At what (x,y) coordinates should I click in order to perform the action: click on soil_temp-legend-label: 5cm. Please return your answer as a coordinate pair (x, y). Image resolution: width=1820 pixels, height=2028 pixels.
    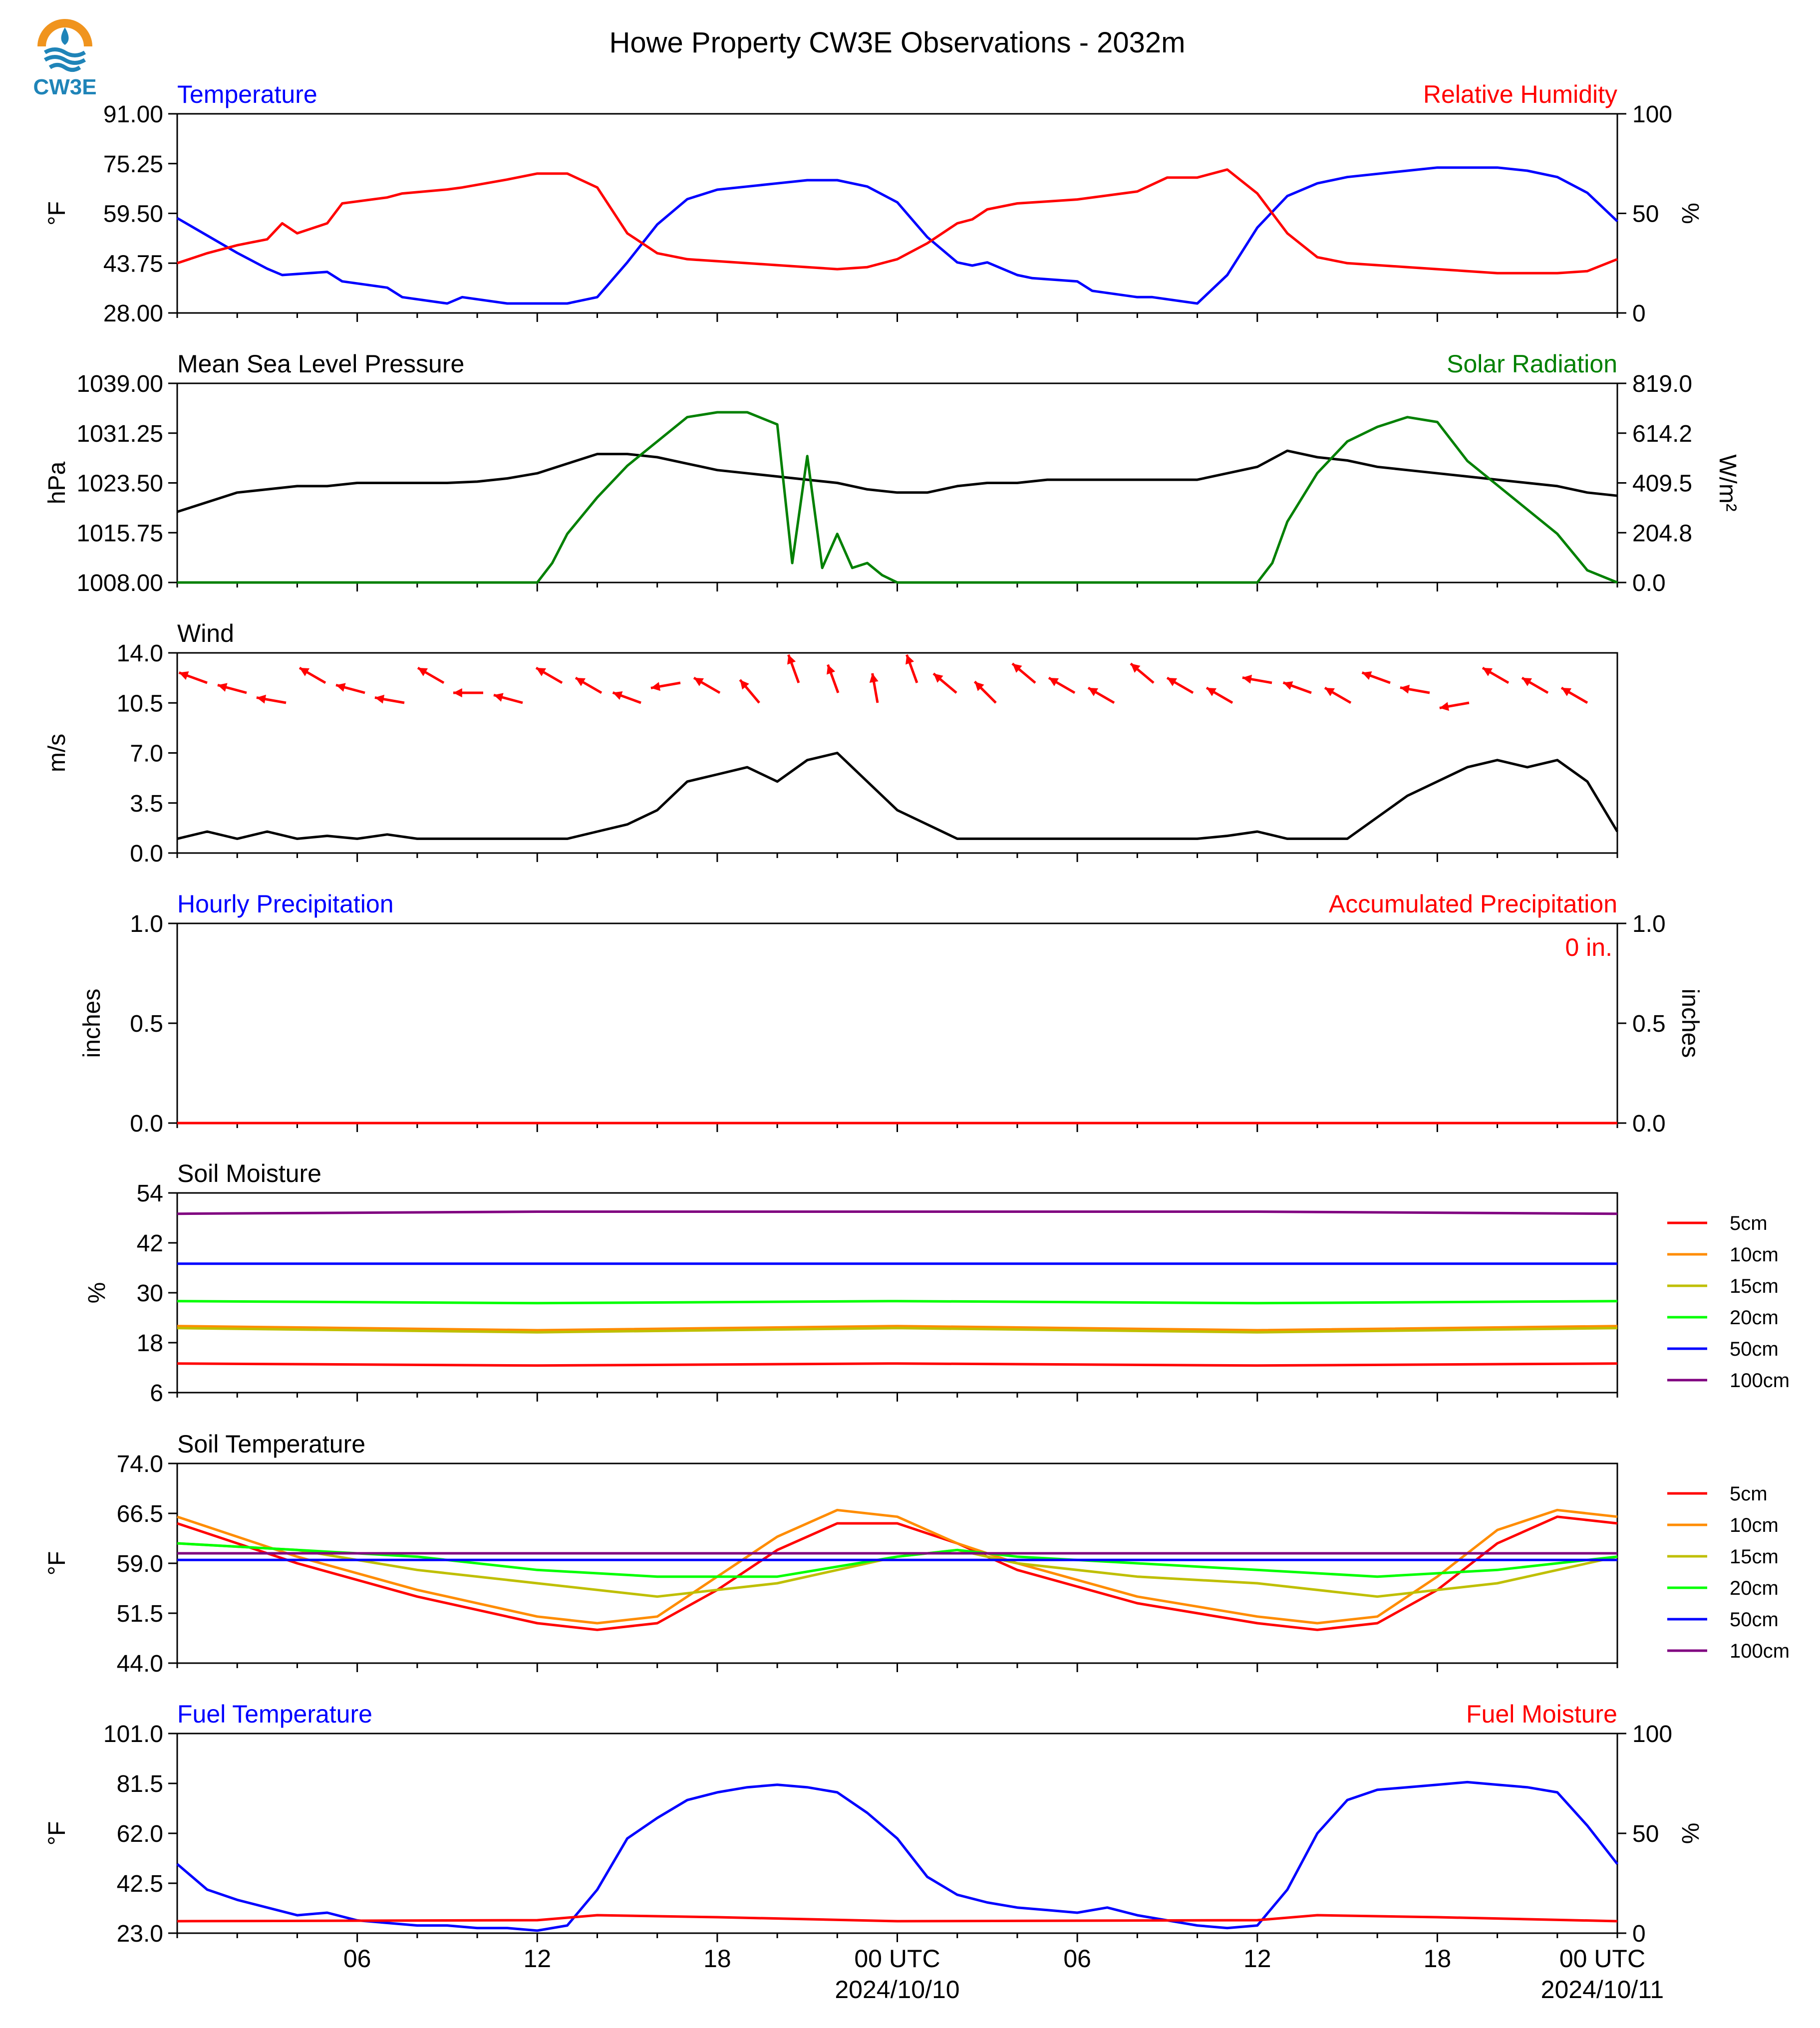
    Looking at the image, I should click on (1749, 1494).